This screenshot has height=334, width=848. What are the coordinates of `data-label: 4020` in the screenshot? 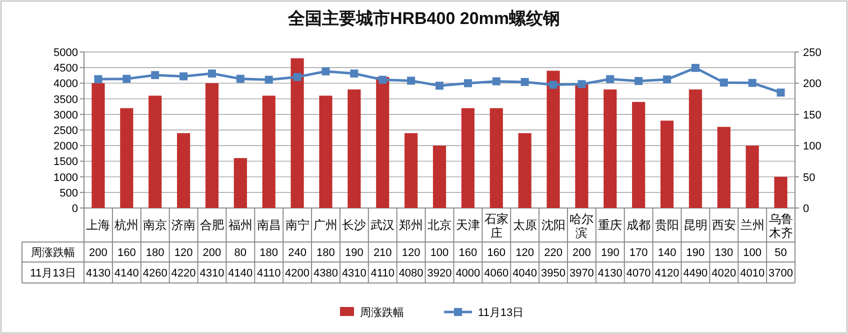 It's located at (724, 274).